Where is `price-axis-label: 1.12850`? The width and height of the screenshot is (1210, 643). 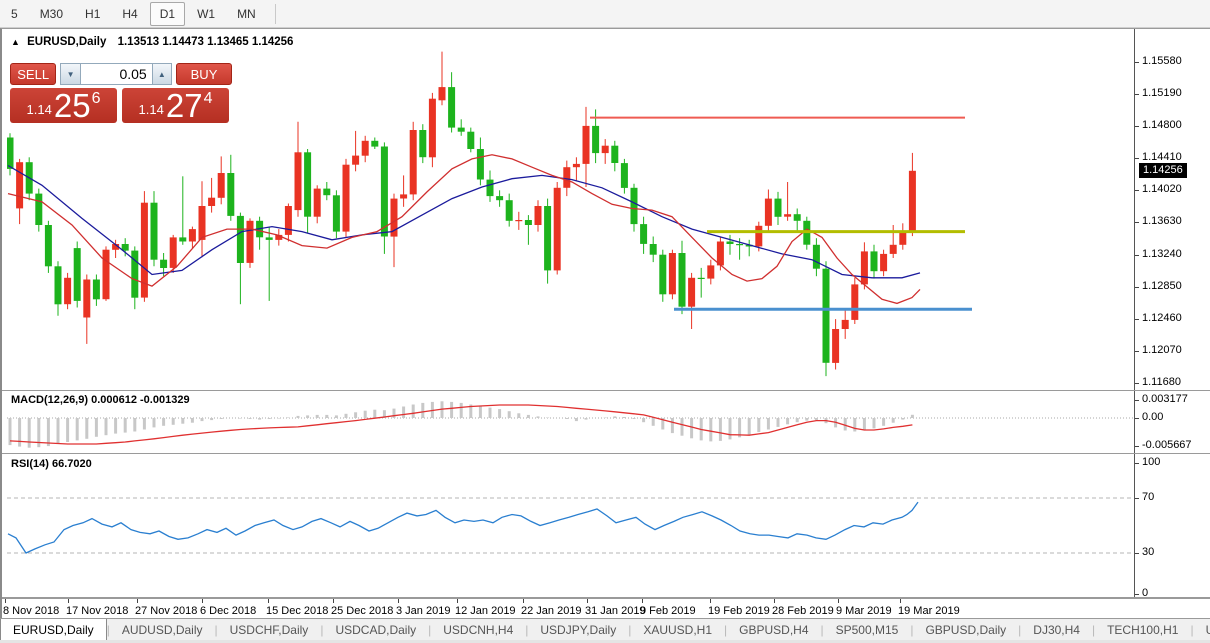 price-axis-label: 1.12850 is located at coordinates (1162, 285).